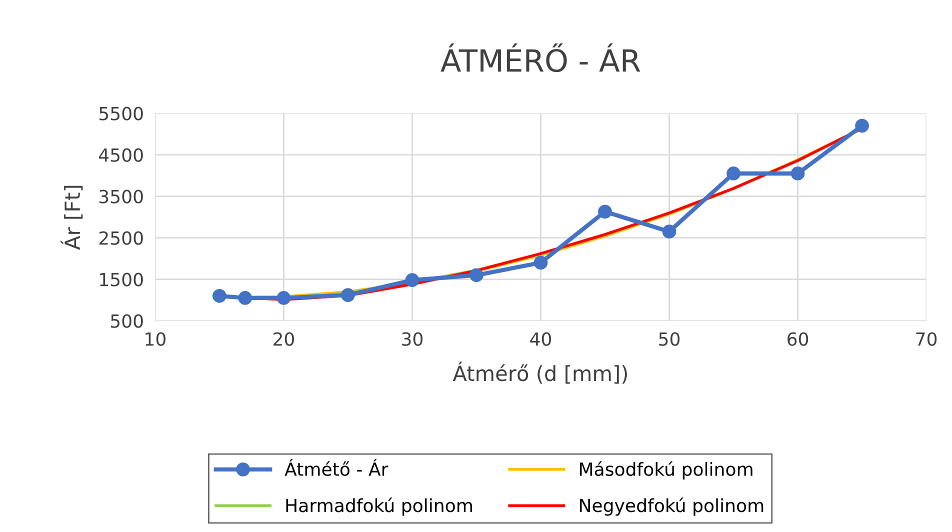 This screenshot has width=952, height=532. What do you see at coordinates (71, 218) in the screenshot?
I see `y-axis-title: Ár [Ft]` at bounding box center [71, 218].